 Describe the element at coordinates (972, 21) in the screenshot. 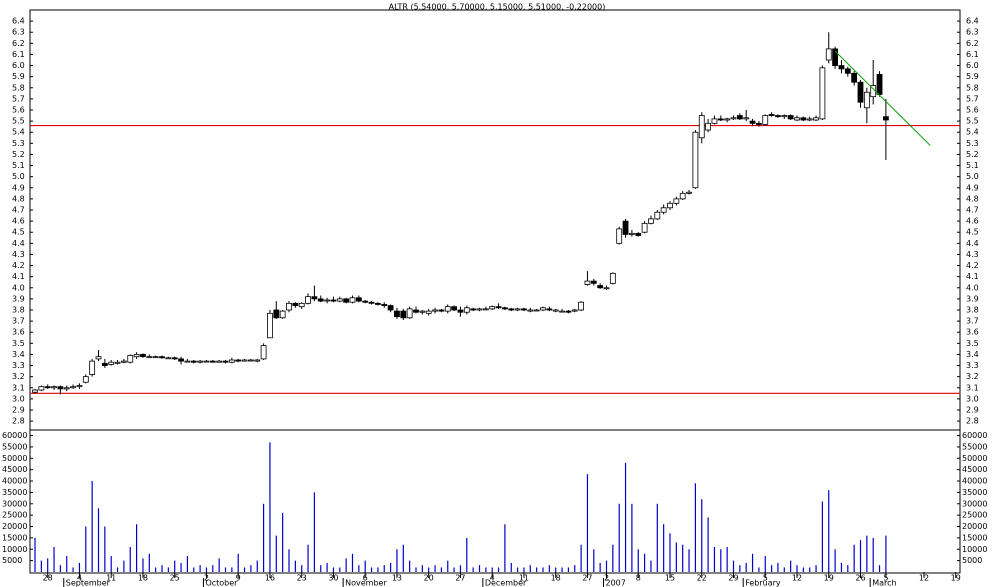

I see `y-tick-label-right: 6.4` at that location.